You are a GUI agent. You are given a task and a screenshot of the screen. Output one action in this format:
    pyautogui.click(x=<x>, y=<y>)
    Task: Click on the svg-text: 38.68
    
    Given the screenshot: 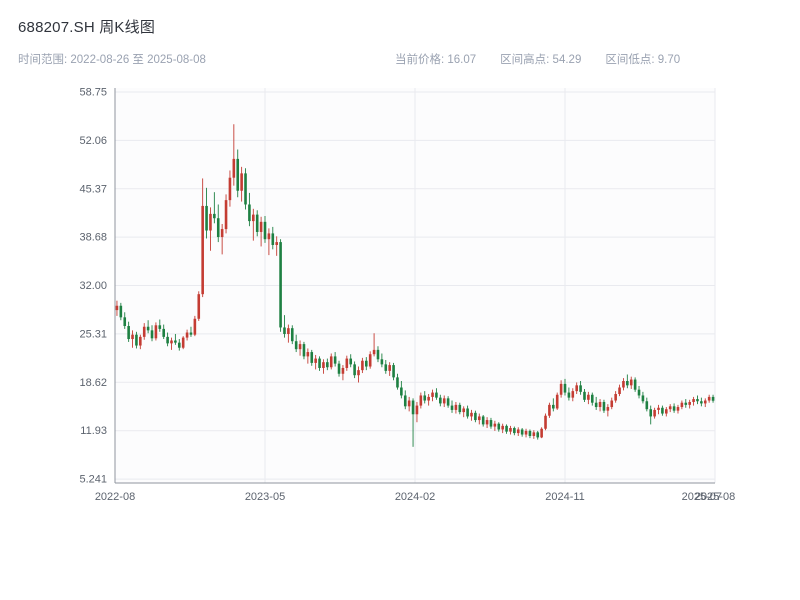 What is the action you would take?
    pyautogui.click(x=93, y=238)
    